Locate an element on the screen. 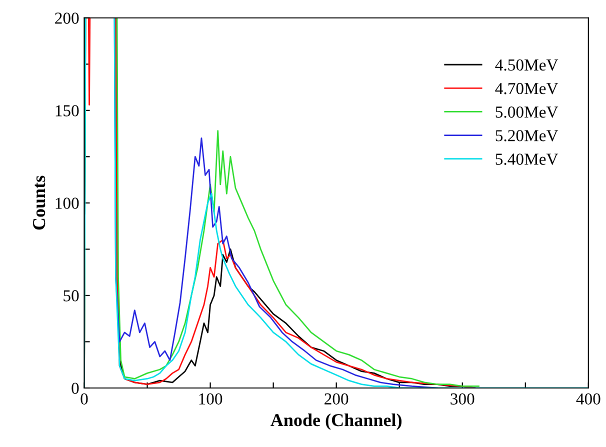 The image size is (606, 447). x-tick-label: 100 is located at coordinates (210, 399).